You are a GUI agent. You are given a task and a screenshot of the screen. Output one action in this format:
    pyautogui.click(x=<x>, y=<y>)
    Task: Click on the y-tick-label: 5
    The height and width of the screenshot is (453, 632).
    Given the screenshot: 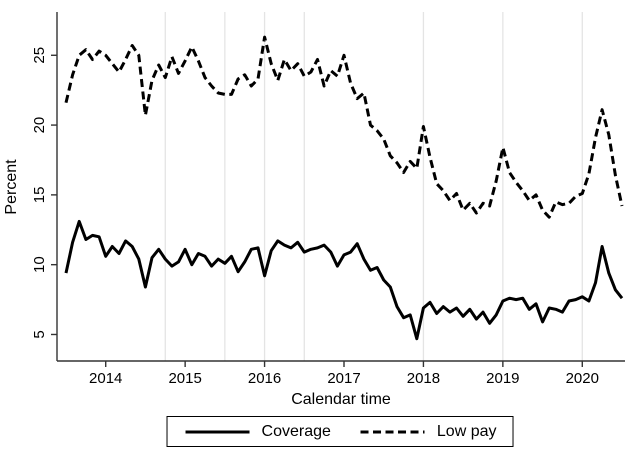 What is the action you would take?
    pyautogui.click(x=39, y=334)
    